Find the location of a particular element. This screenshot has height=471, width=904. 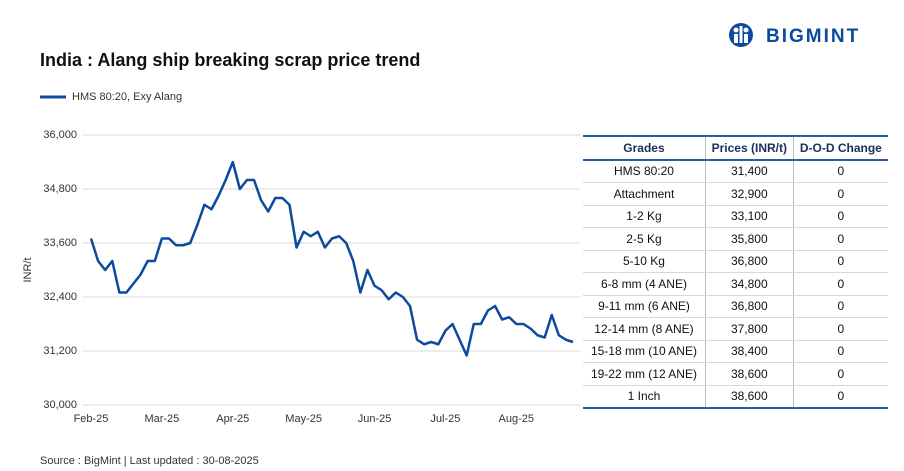

table-cell: 37,800 is located at coordinates (749, 329).